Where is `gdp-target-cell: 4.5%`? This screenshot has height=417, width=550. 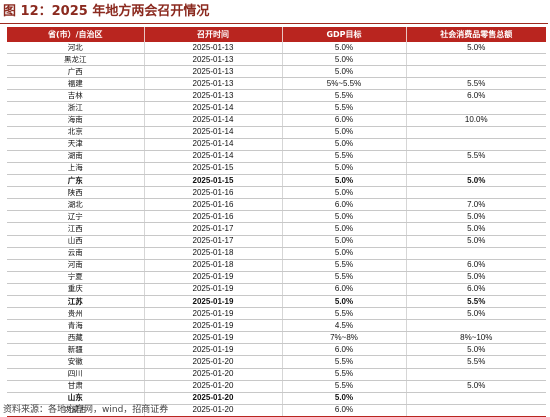
gdp-target-cell: 4.5% is located at coordinates (344, 326).